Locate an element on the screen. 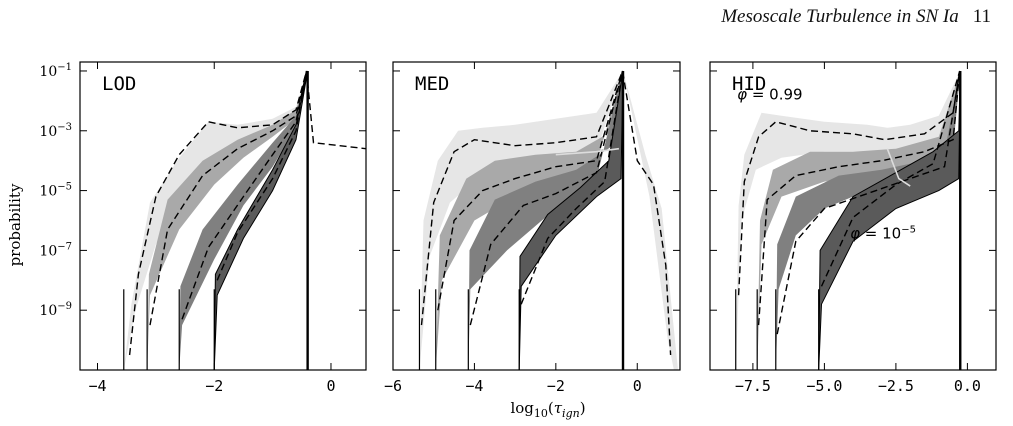  y-axis-label: probability is located at coordinates (15, 224).